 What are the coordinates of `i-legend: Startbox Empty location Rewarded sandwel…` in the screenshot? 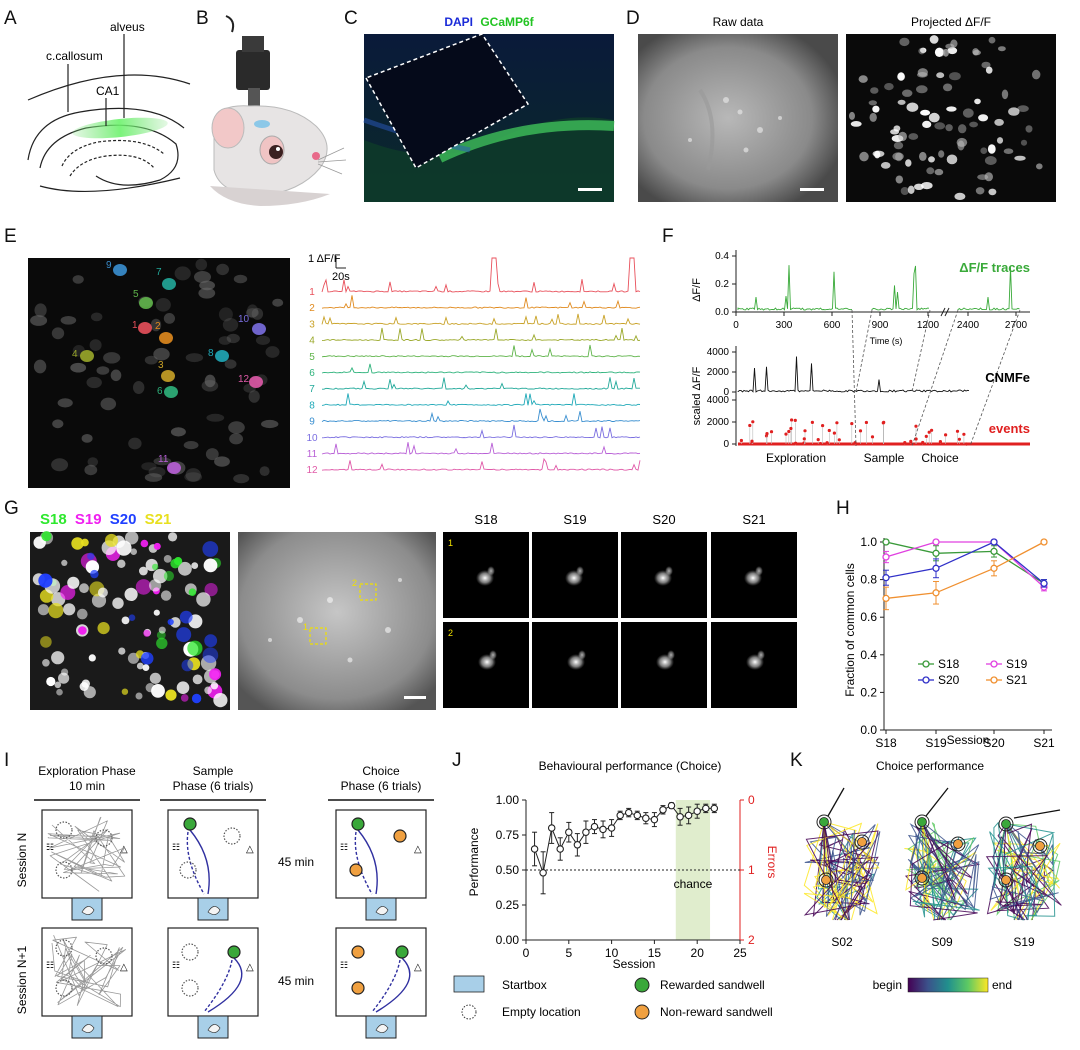 It's located at (613, 997).